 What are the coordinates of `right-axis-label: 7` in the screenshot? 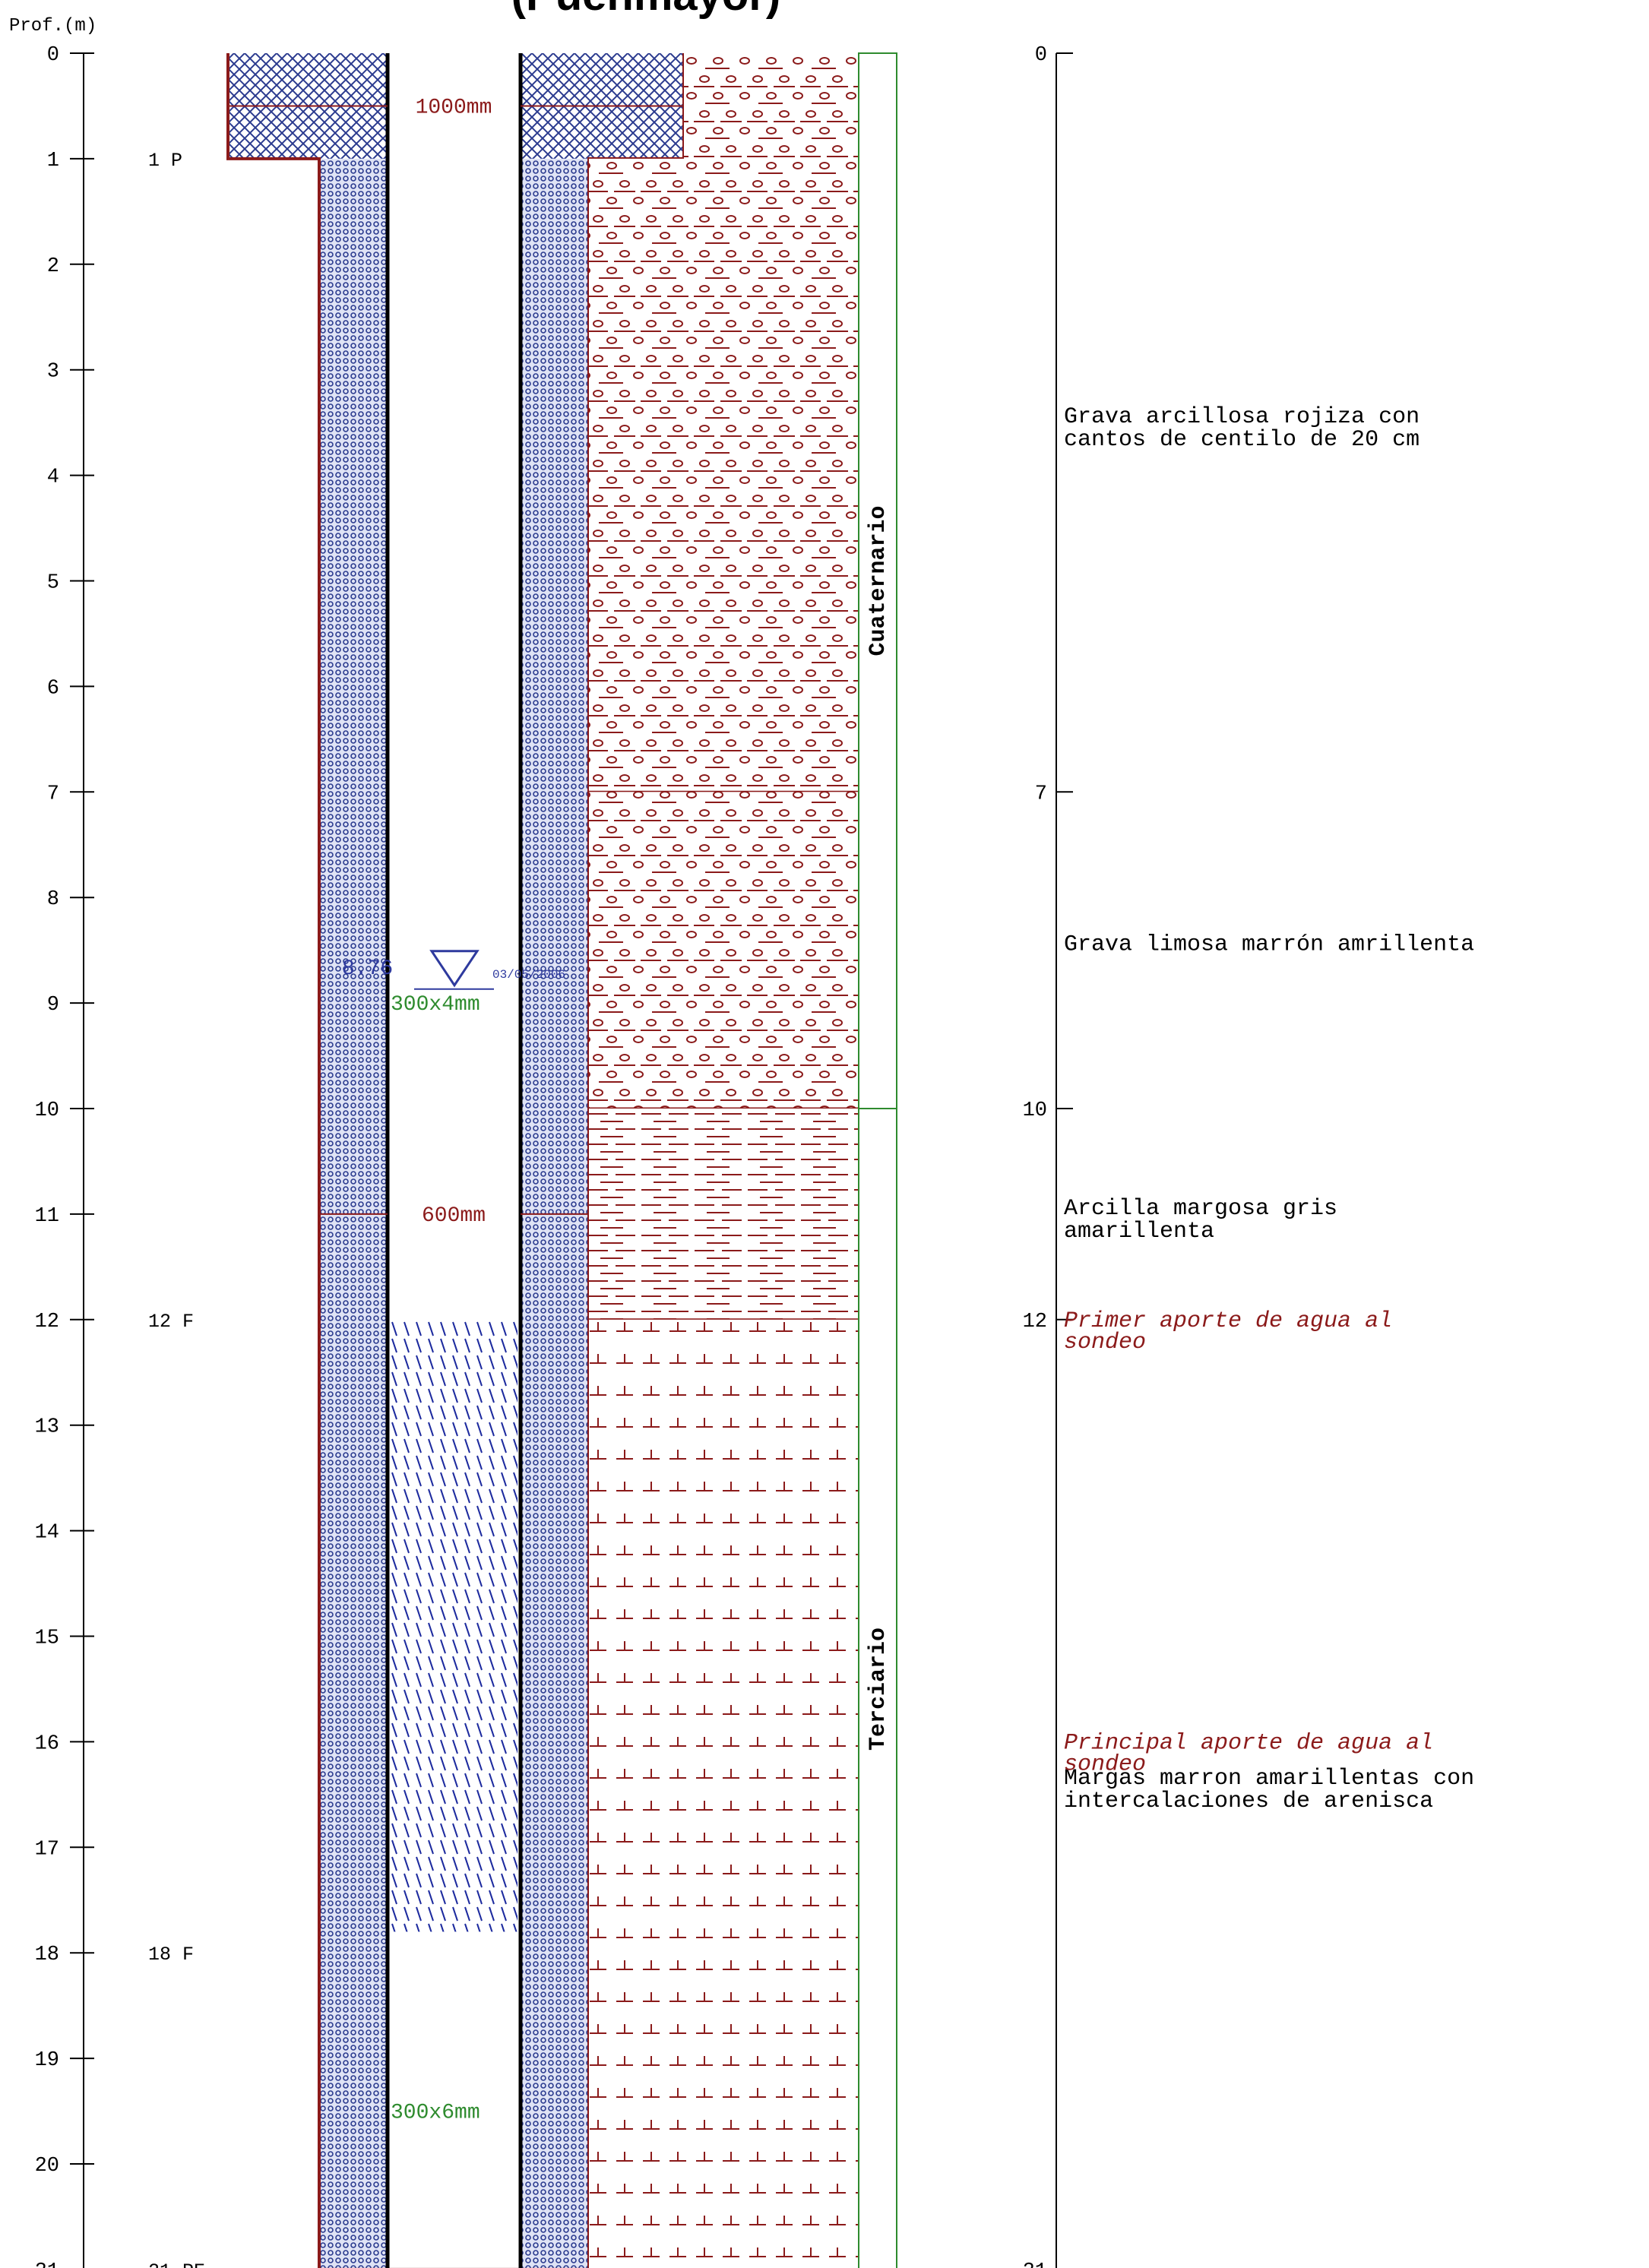 It's located at (1041, 794).